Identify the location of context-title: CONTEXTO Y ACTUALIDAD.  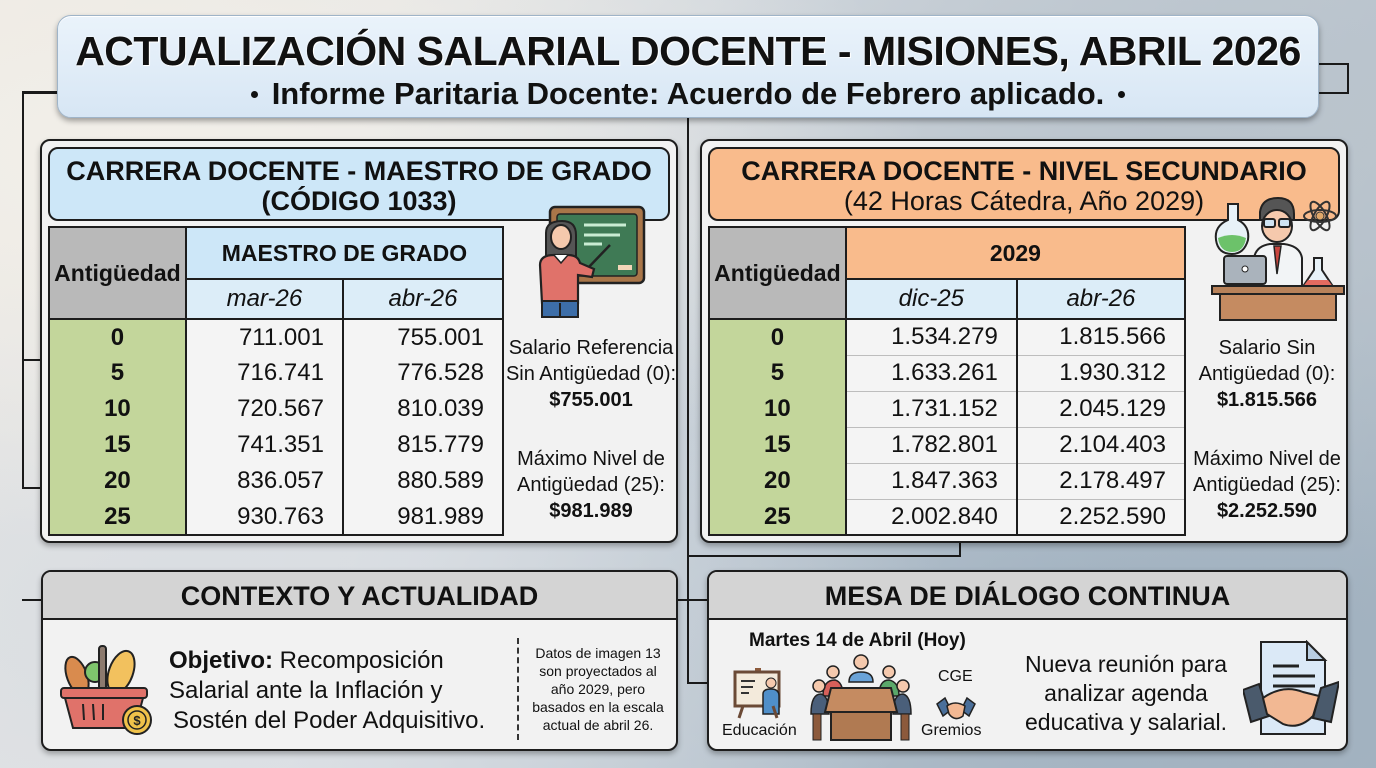
(359, 596).